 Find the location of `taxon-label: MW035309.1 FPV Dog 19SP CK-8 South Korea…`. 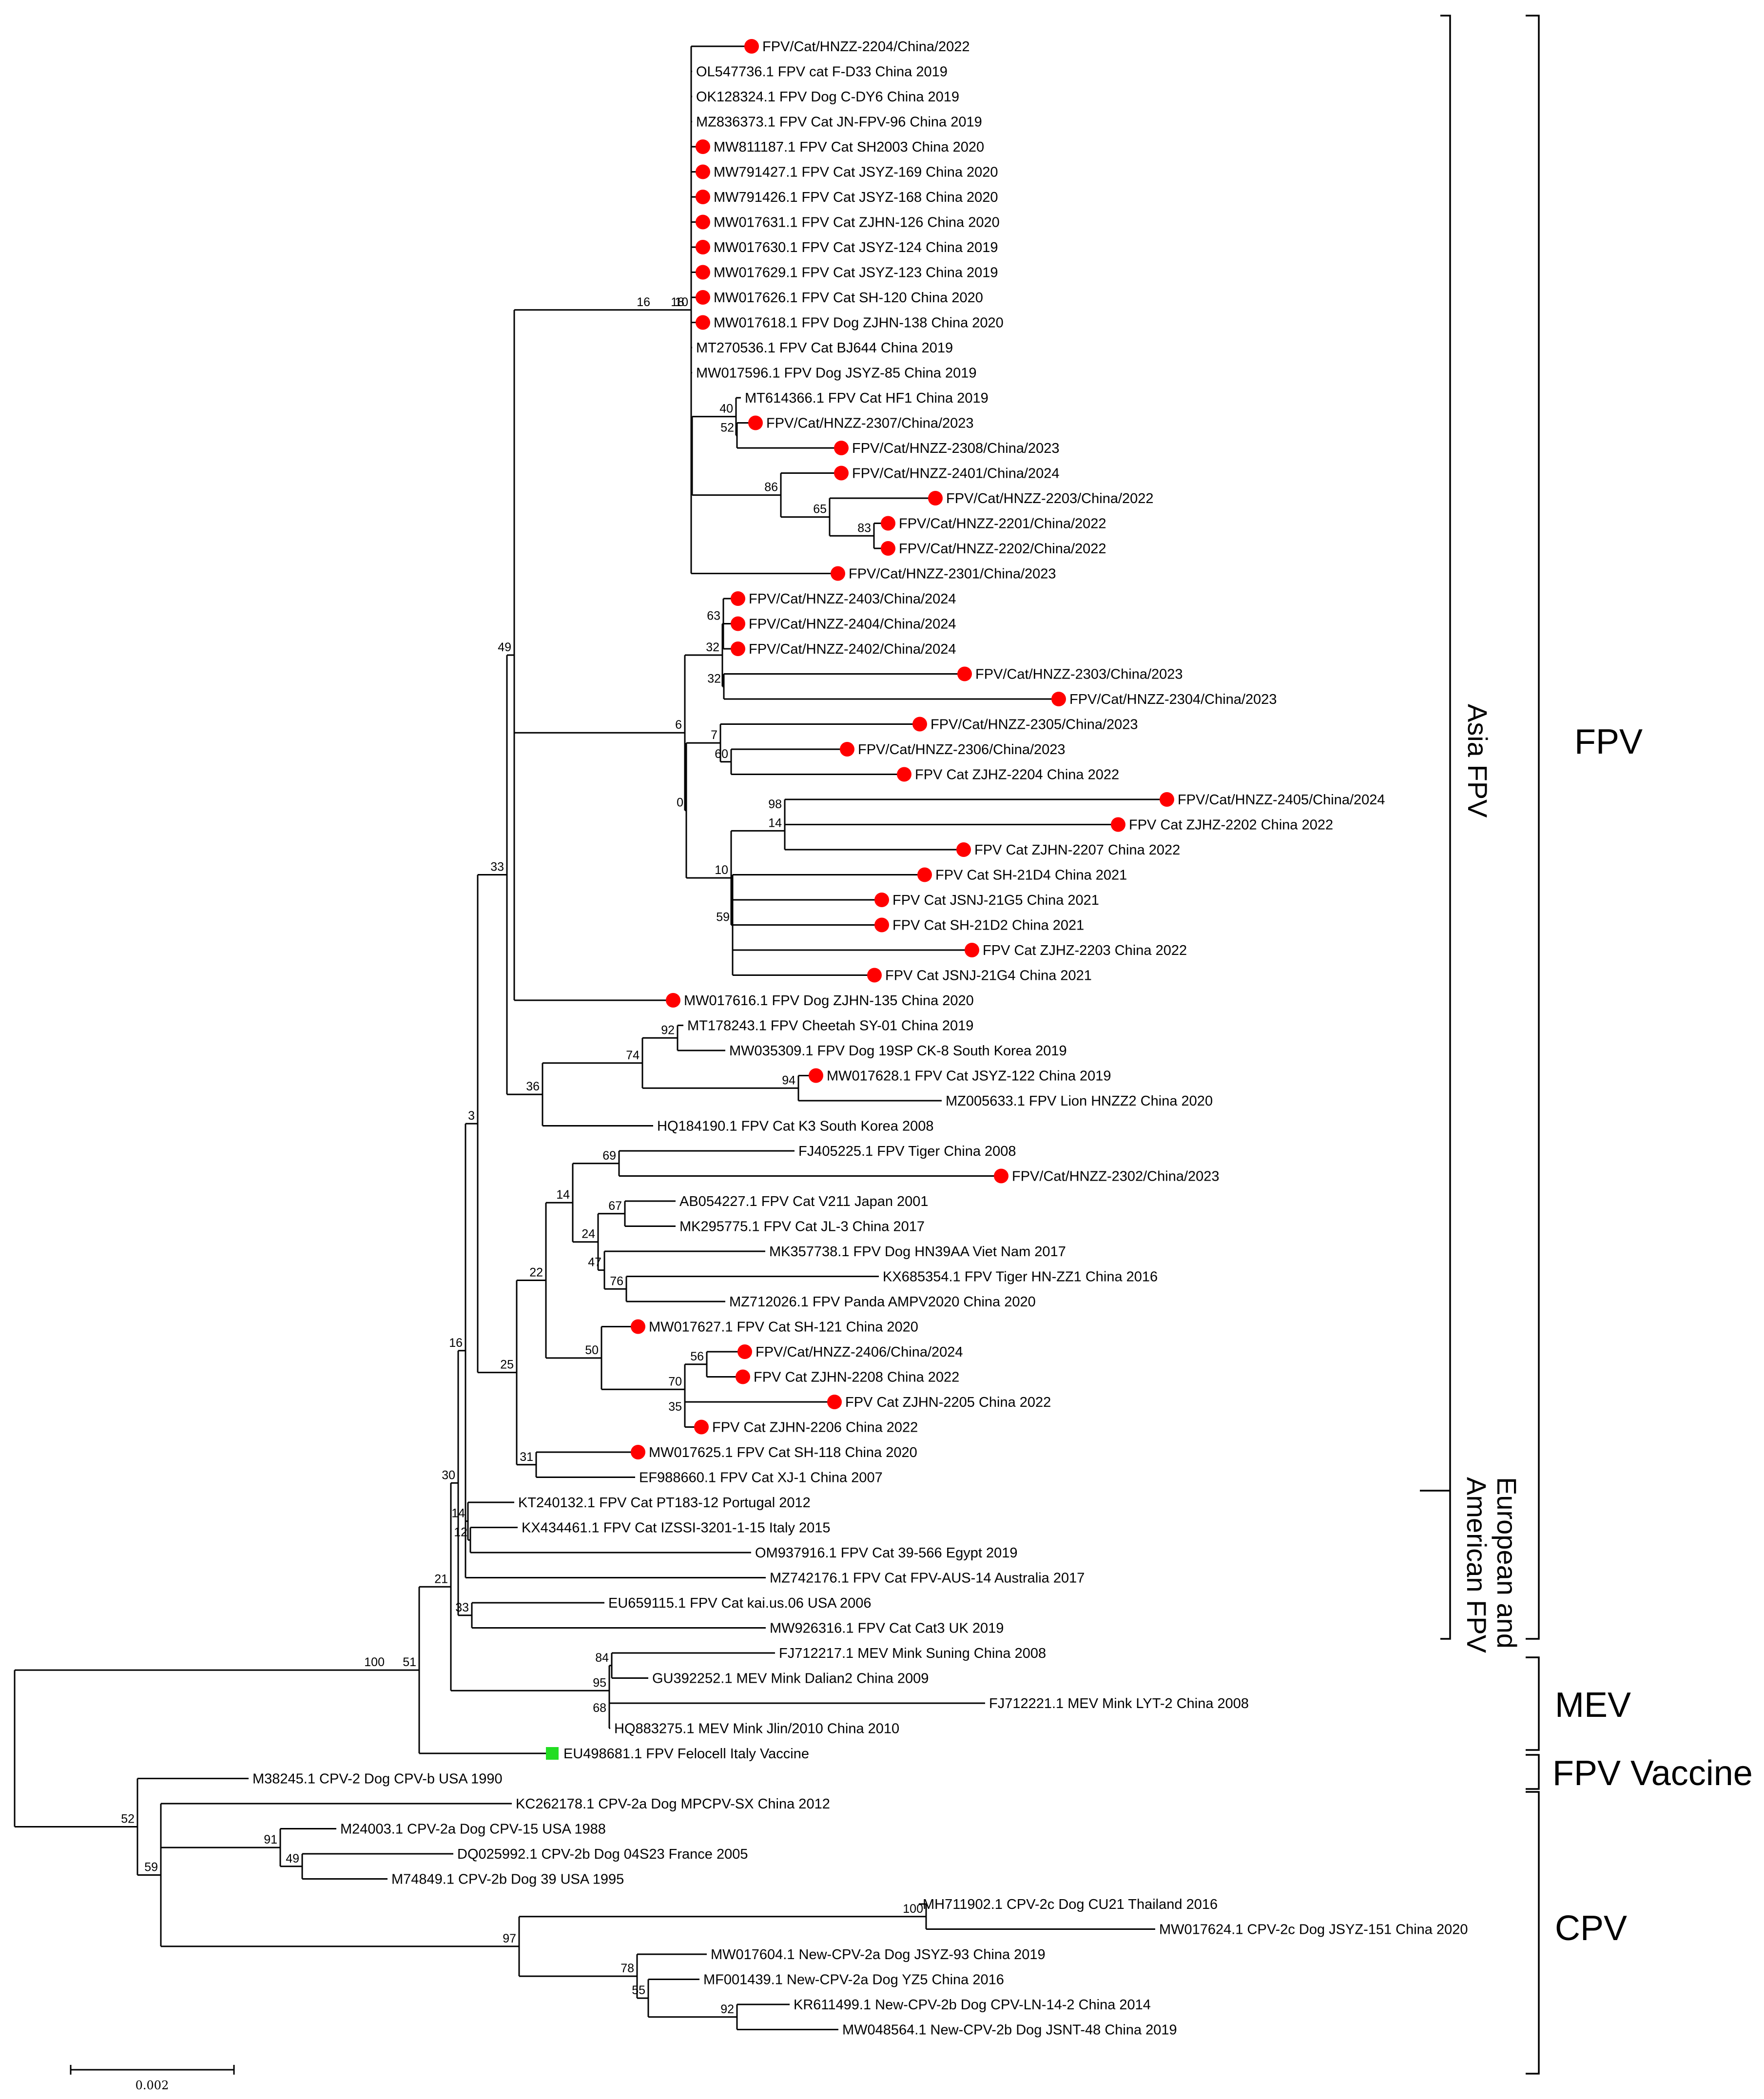

taxon-label: MW035309.1 FPV Dog 19SP CK-8 South Korea… is located at coordinates (898, 1051).